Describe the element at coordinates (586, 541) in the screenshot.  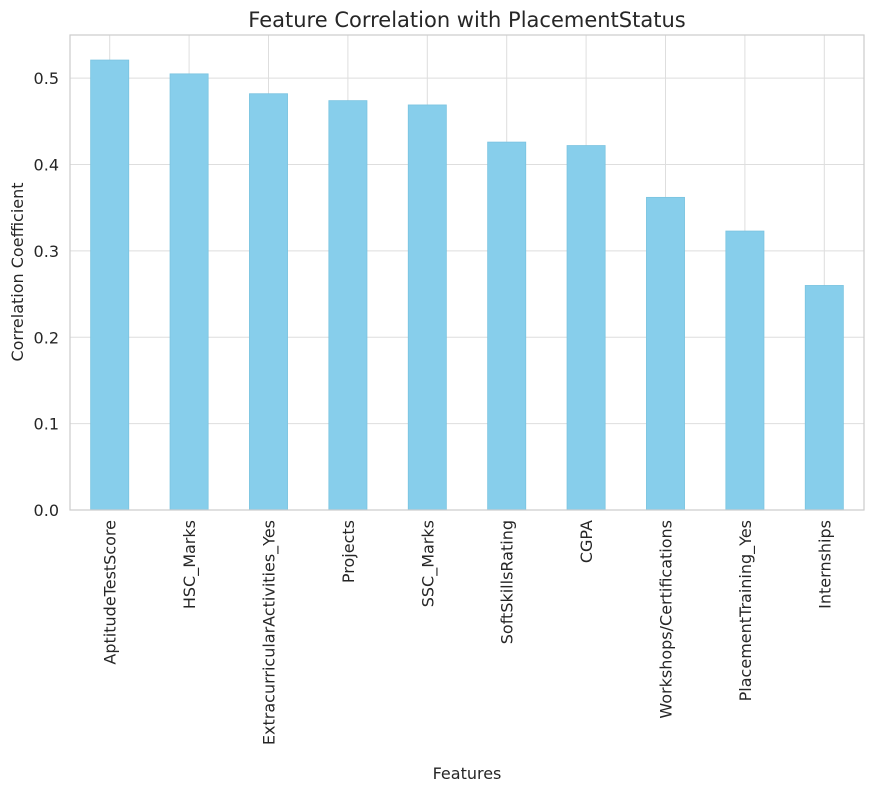
I see `x-tick-label: CGPA` at that location.